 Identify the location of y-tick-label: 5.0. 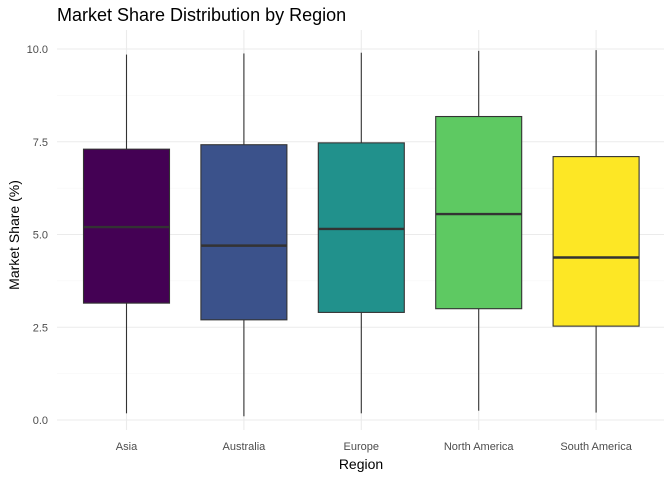
(40, 236).